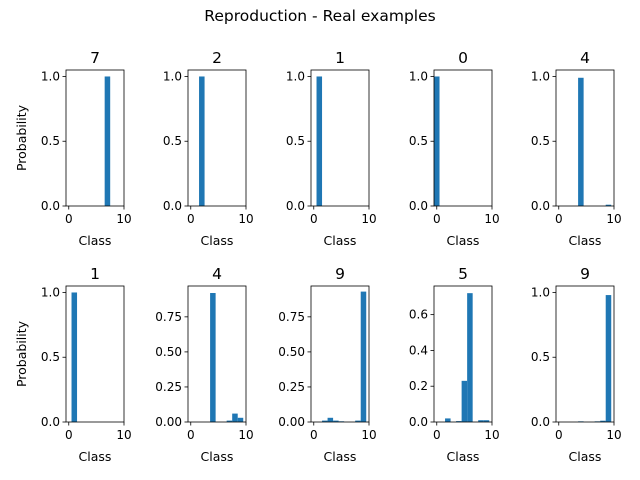 This screenshot has width=640, height=480. Describe the element at coordinates (463, 274) in the screenshot. I see `subplot-title: 5` at that location.